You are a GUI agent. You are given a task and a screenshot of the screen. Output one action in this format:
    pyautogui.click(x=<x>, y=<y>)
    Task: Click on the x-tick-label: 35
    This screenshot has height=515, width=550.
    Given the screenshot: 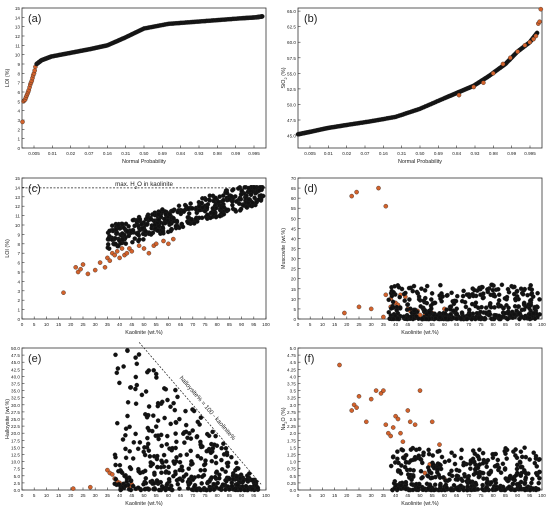 What is the action you would take?
    pyautogui.click(x=108, y=324)
    